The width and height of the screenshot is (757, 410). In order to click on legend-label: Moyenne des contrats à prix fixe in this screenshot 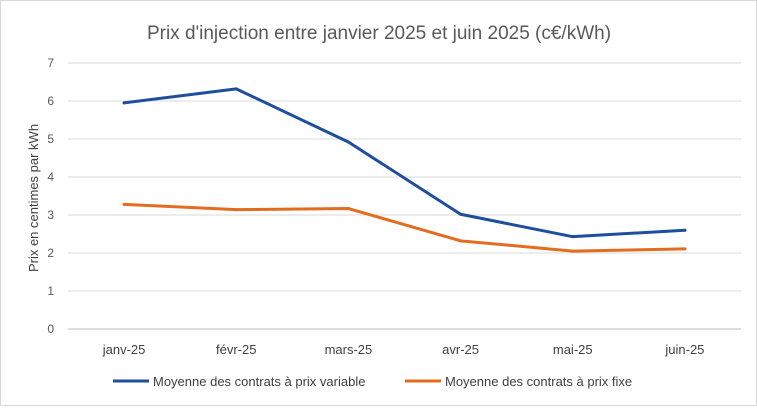, I will do `click(538, 381)`.